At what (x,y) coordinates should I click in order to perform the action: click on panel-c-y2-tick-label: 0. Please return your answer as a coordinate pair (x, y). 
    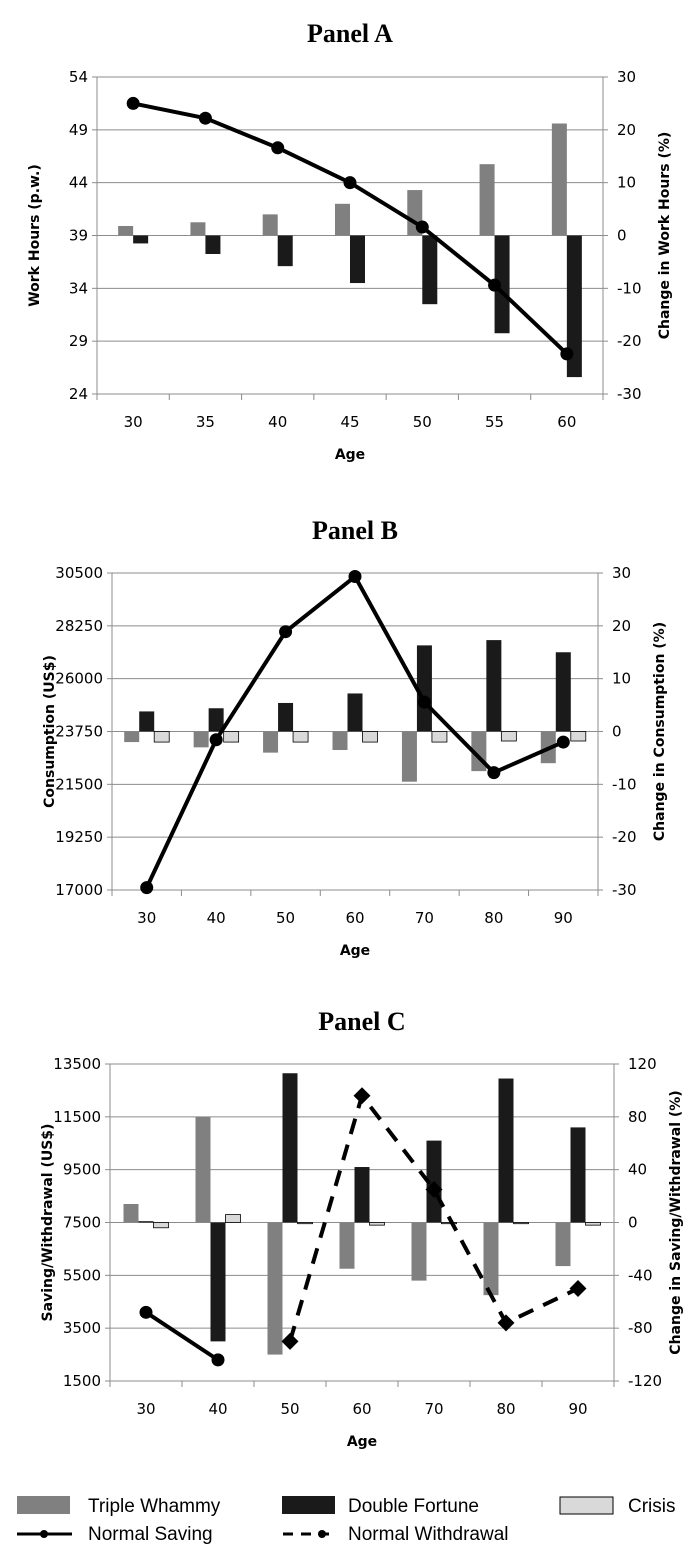
    Looking at the image, I should click on (633, 1223).